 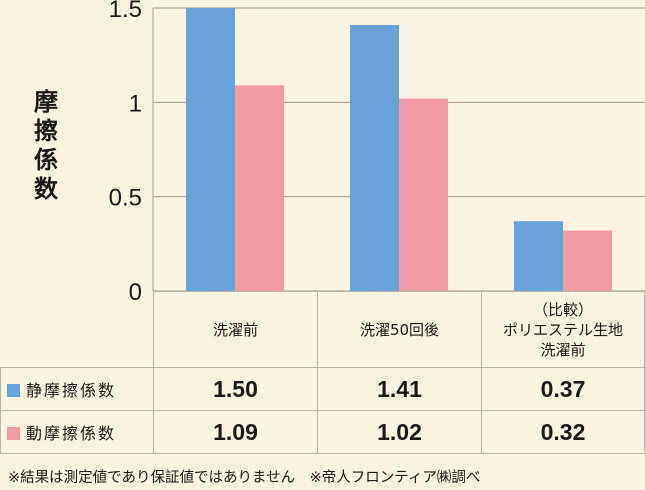 What do you see at coordinates (399, 329) in the screenshot?
I see `category-label-1: 洗濯50回後` at bounding box center [399, 329].